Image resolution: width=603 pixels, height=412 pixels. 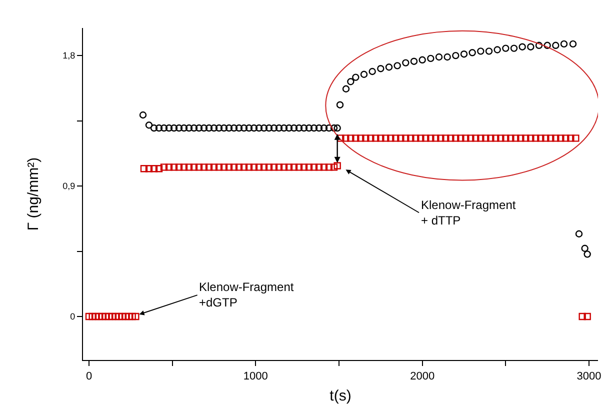 I want to click on y-tick-label: 0, so click(x=73, y=317).